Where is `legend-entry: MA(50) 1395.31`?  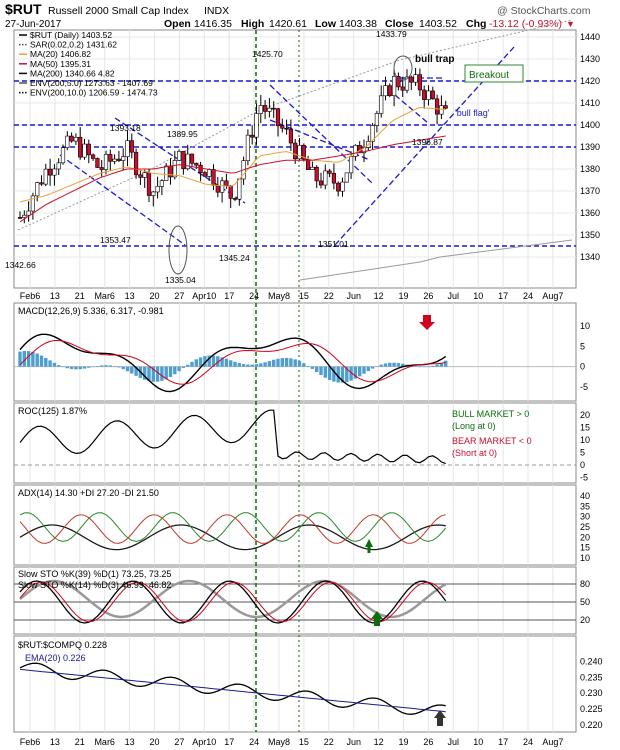
legend-entry: MA(50) 1395.31 is located at coordinates (60, 64).